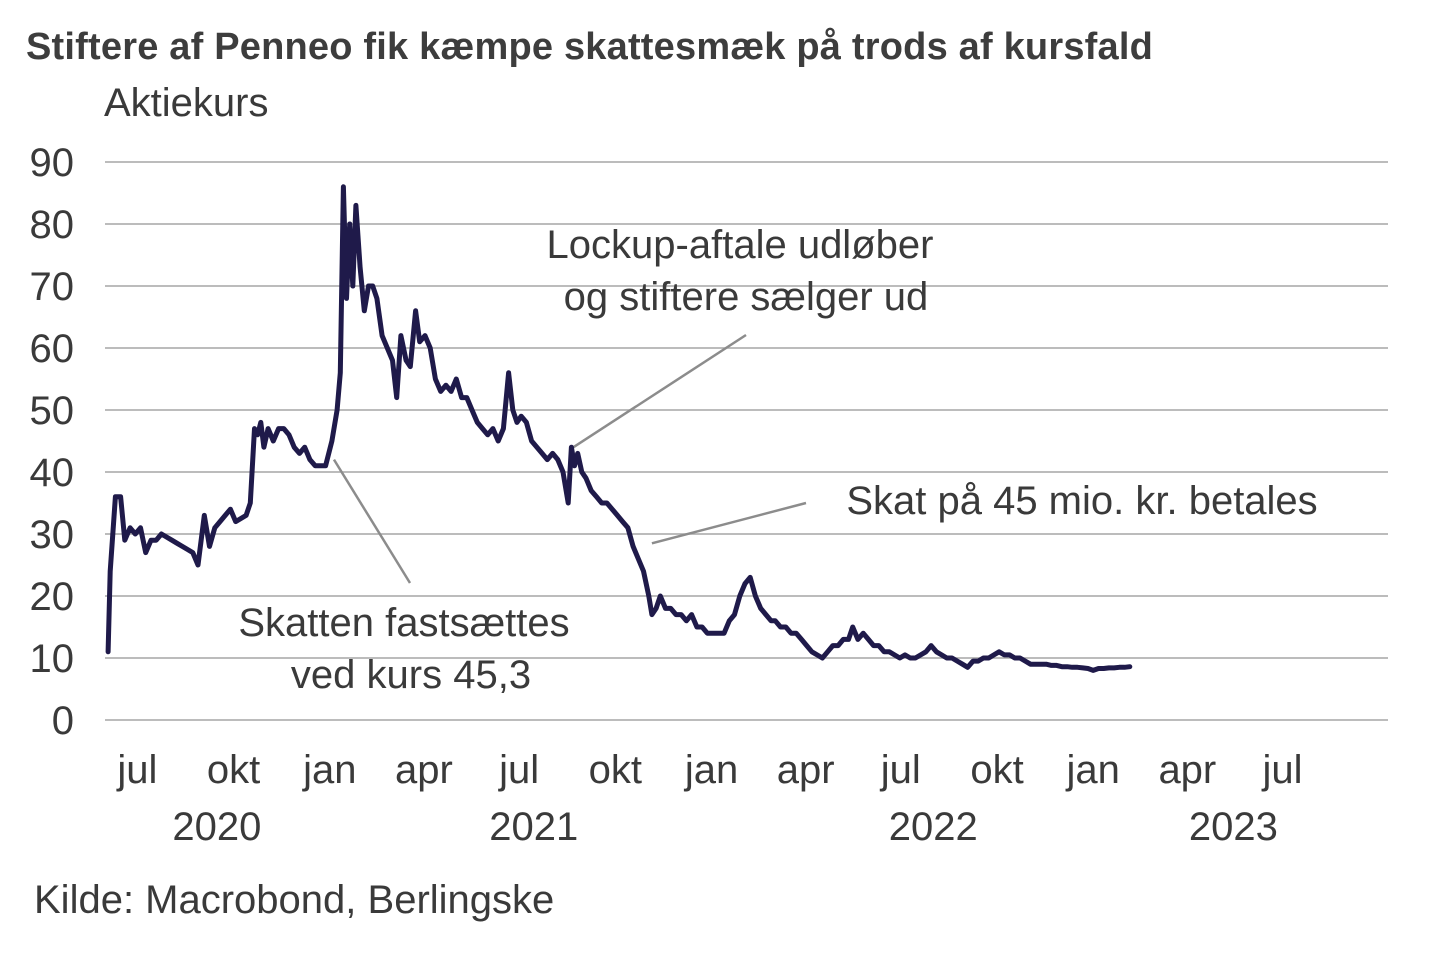 Image resolution: width=1440 pixels, height=960 pixels. Describe the element at coordinates (711, 770) in the screenshot. I see `x-tick-jan-6: jan` at that location.